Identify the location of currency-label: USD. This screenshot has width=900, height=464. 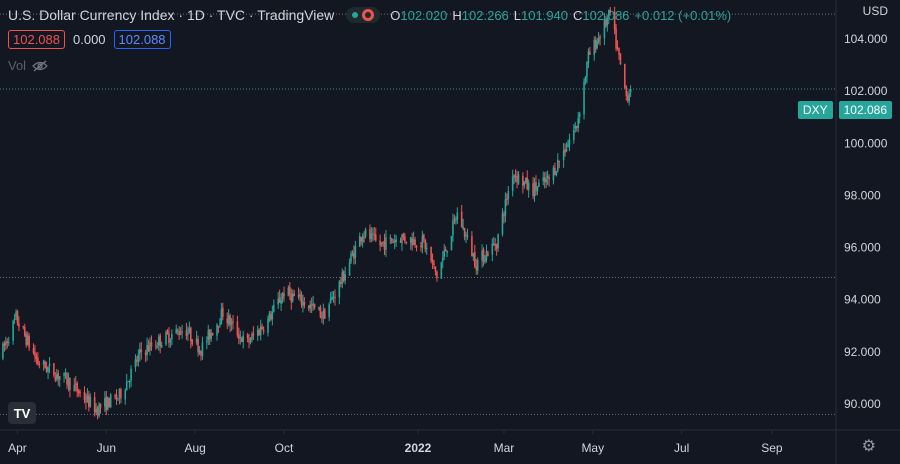
(875, 11).